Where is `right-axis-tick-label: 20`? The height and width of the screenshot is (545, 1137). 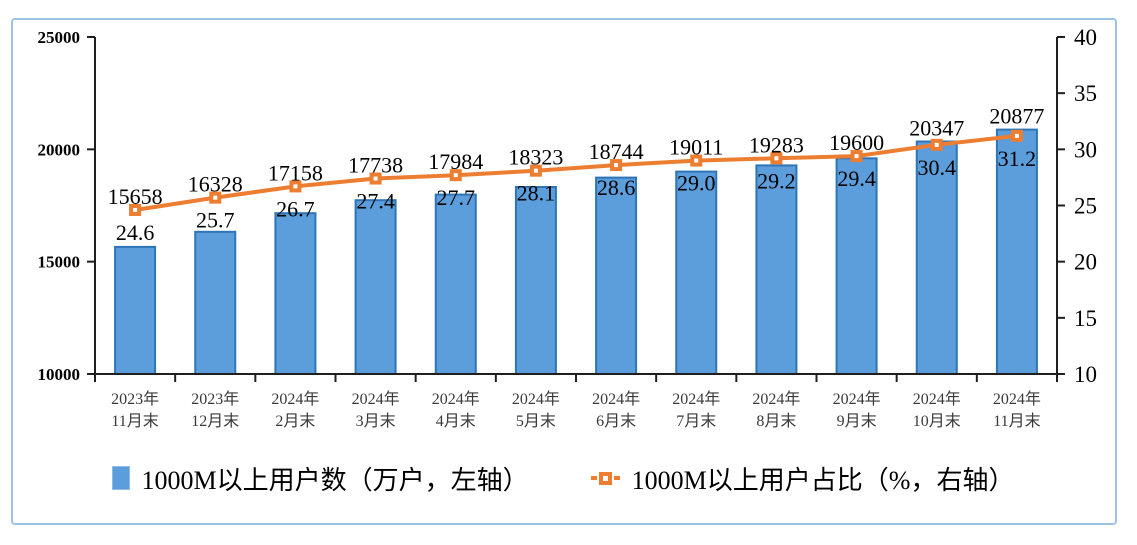 right-axis-tick-label: 20 is located at coordinates (1085, 262).